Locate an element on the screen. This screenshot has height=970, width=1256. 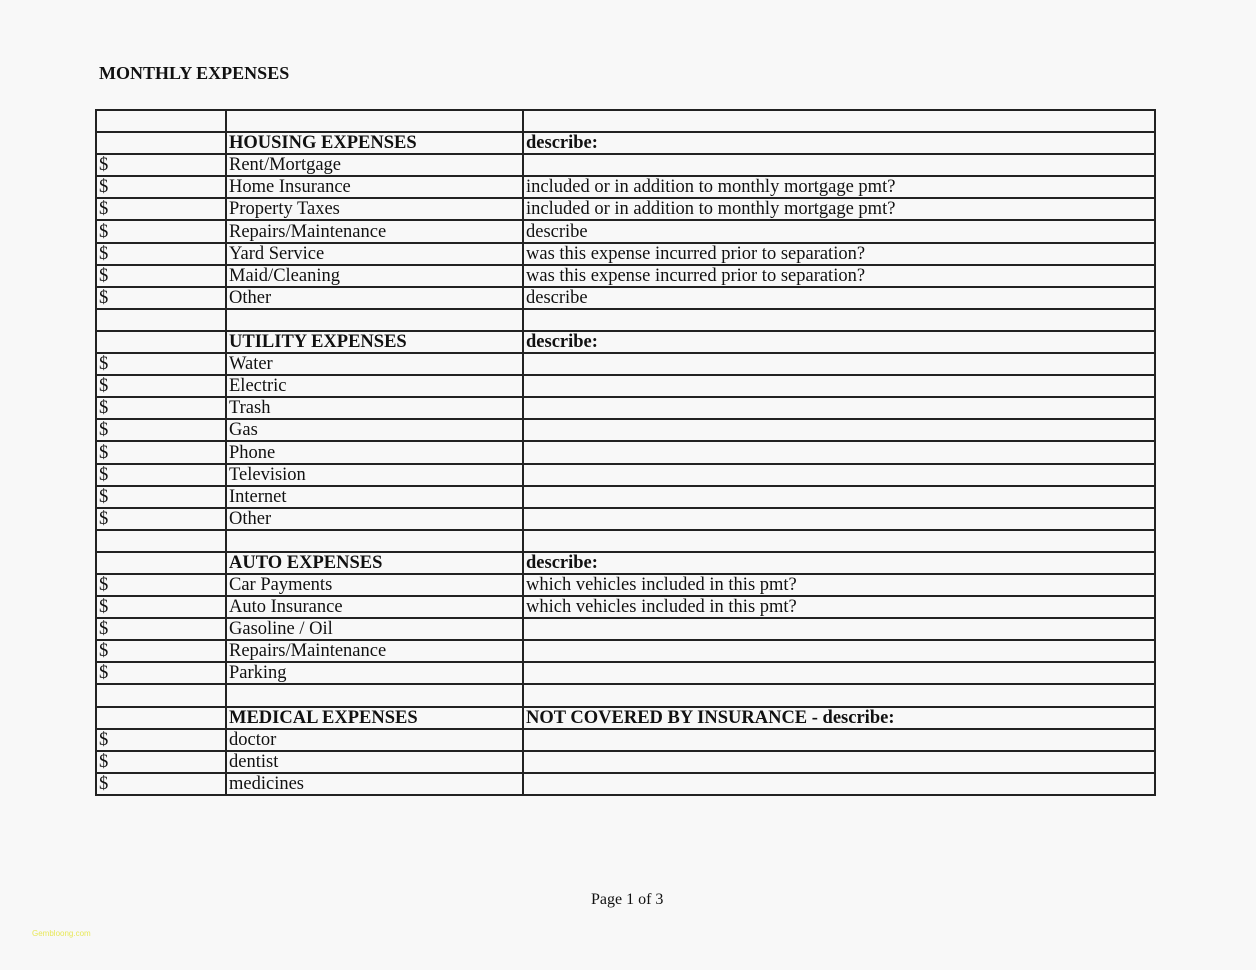
category-cell: Electric is located at coordinates (374, 386).